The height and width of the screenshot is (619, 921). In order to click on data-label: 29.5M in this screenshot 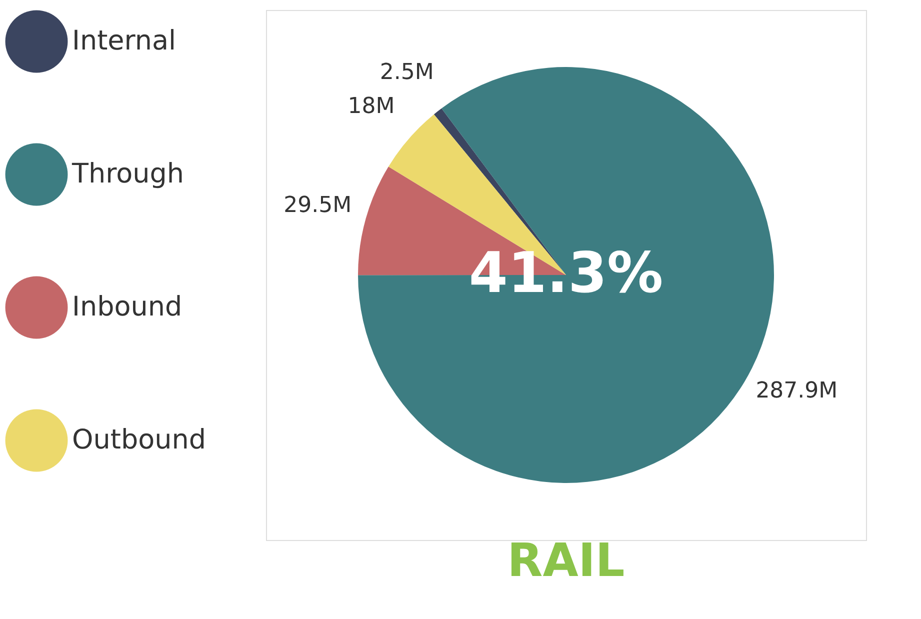, I will do `click(318, 205)`.